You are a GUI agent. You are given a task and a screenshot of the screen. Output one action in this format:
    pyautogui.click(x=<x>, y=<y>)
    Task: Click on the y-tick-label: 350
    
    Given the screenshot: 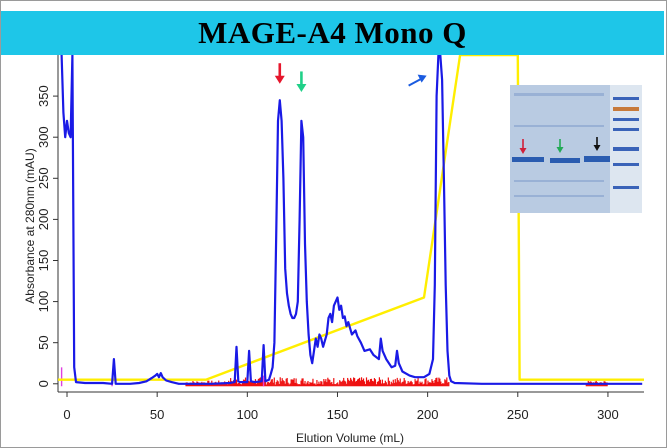 What is the action you would take?
    pyautogui.click(x=43, y=96)
    